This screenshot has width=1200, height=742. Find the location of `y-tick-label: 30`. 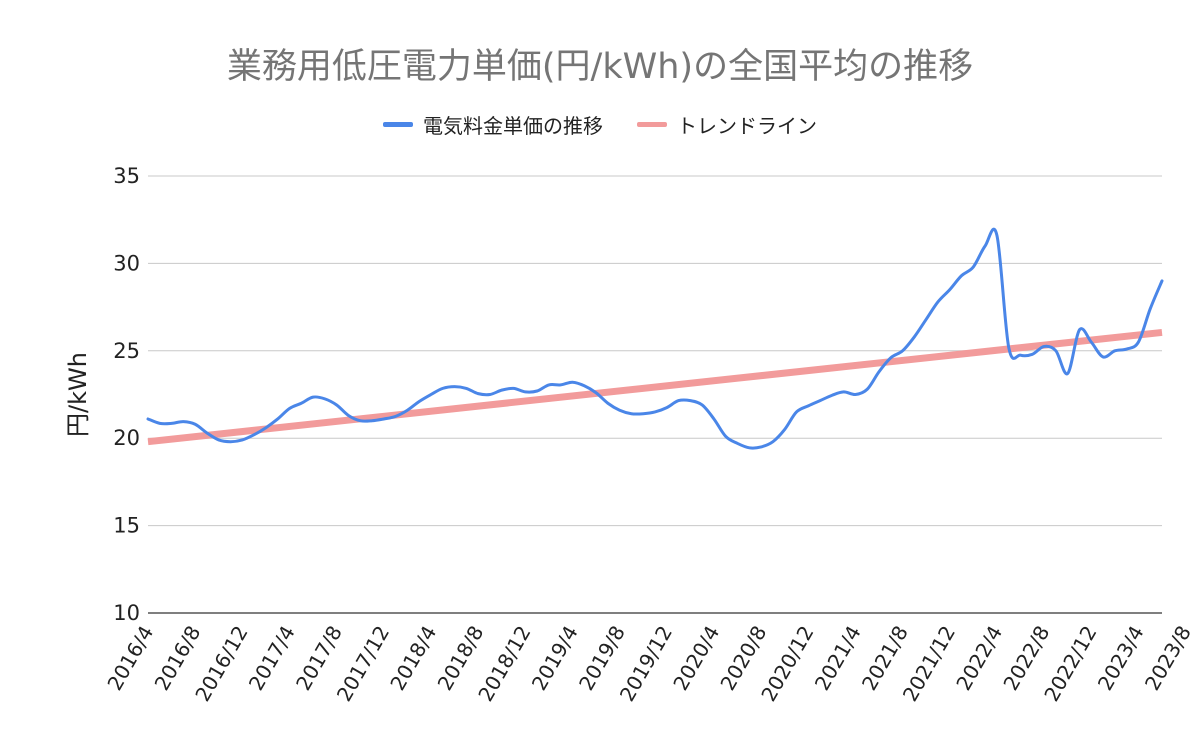

y-tick-label: 30 is located at coordinates (126, 263).